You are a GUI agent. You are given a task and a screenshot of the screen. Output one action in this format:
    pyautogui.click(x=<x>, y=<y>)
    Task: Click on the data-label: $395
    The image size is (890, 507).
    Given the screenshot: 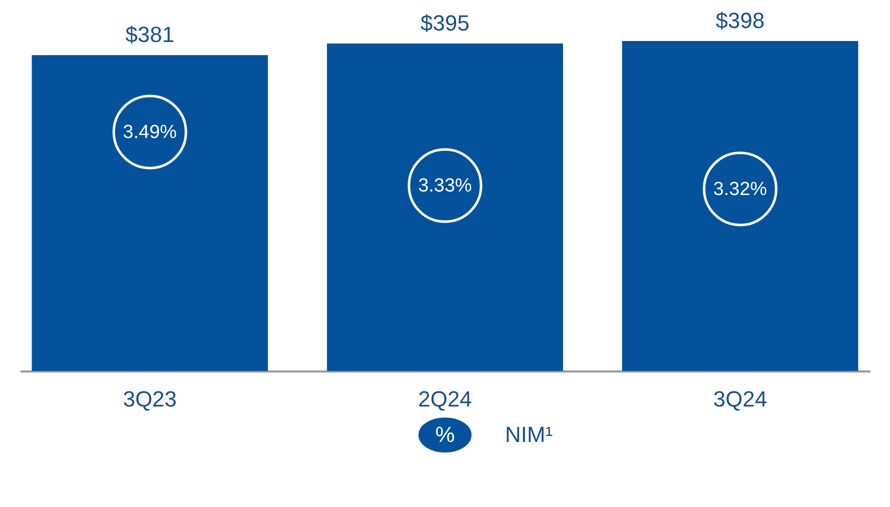 What is the action you would take?
    pyautogui.click(x=445, y=23)
    